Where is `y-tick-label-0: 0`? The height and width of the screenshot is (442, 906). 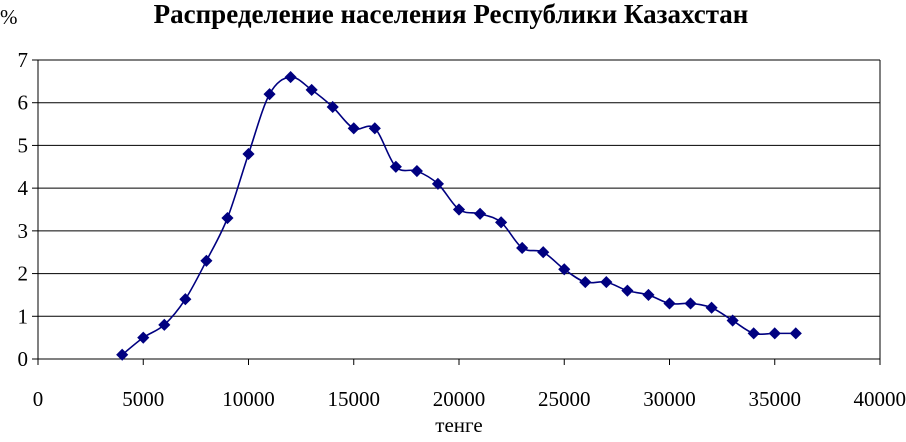 y-tick-label-0: 0 is located at coordinates (23, 359).